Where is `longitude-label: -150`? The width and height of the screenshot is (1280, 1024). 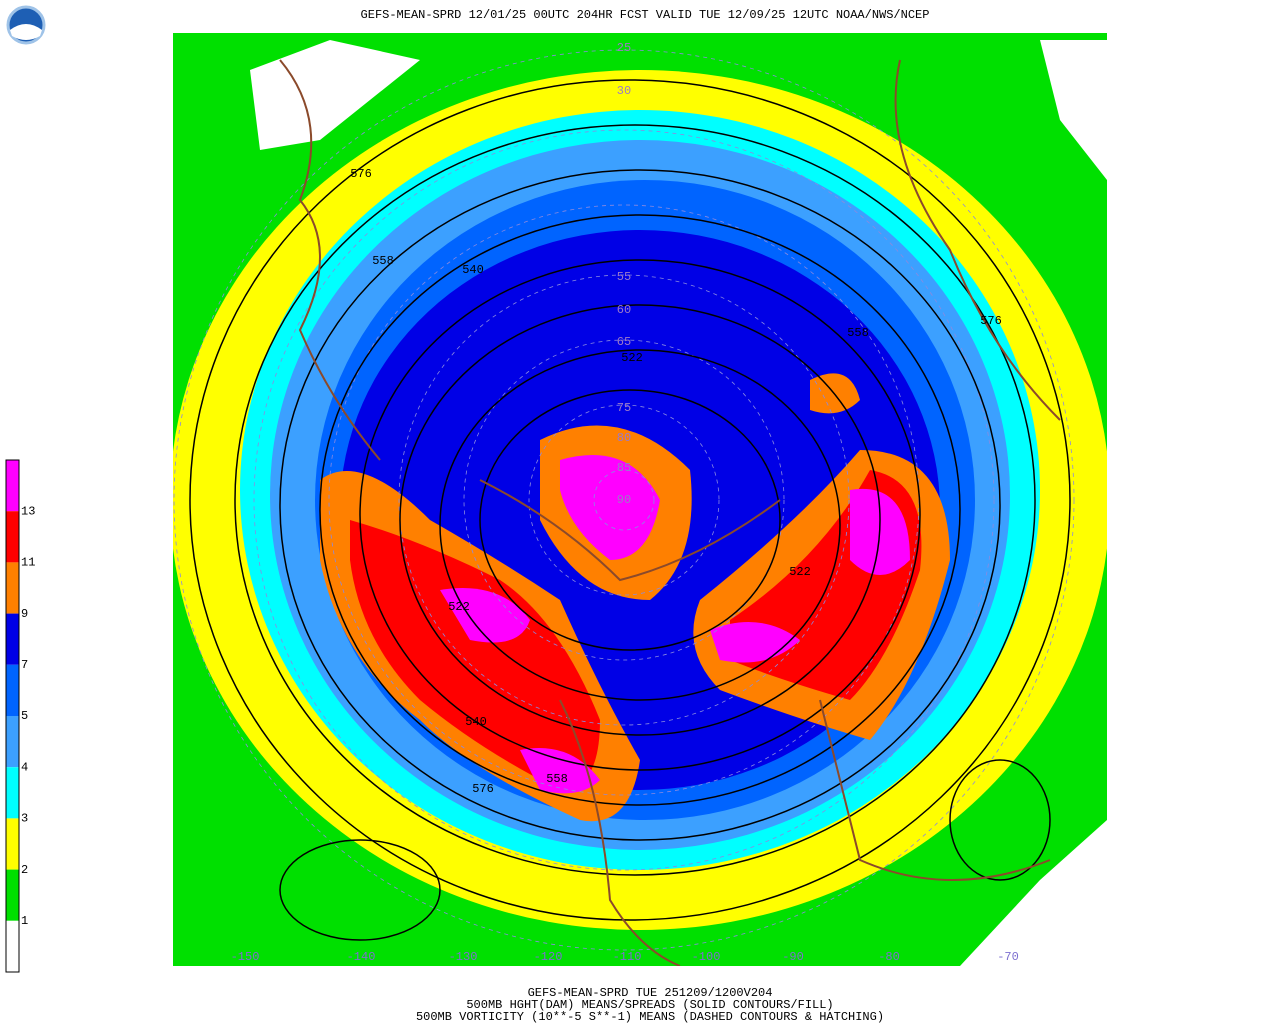
longitude-label: -150 is located at coordinates (245, 957).